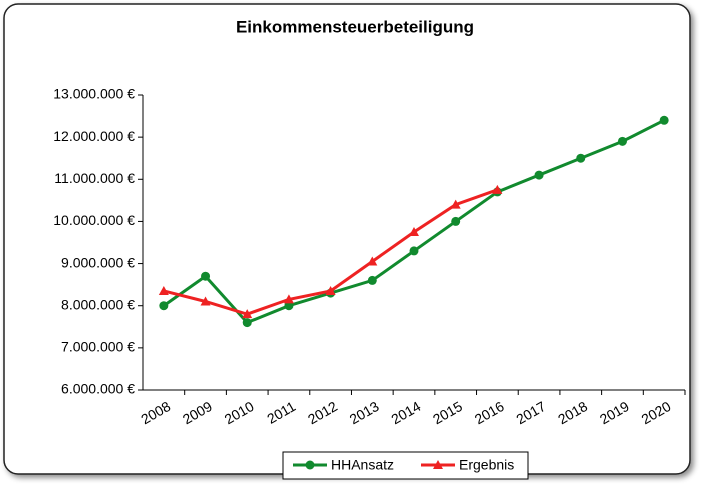 This screenshot has width=701, height=484. What do you see at coordinates (98, 262) in the screenshot?
I see `y-tick-label: 9.000.000 €` at bounding box center [98, 262].